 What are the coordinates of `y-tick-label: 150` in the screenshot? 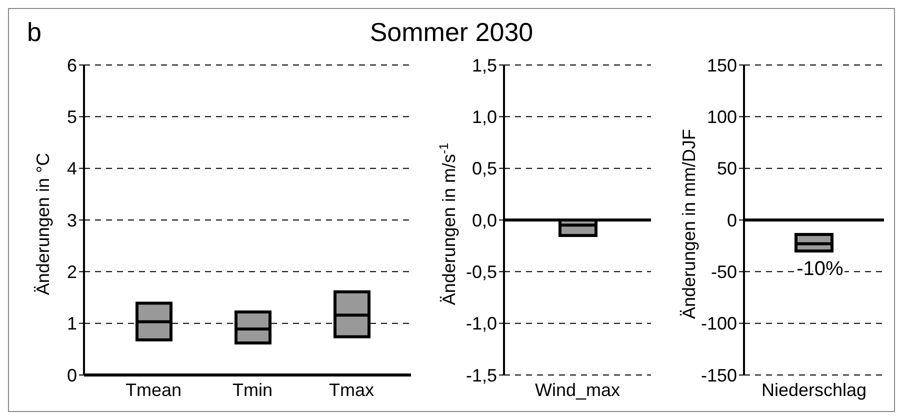 It's located at (721, 65).